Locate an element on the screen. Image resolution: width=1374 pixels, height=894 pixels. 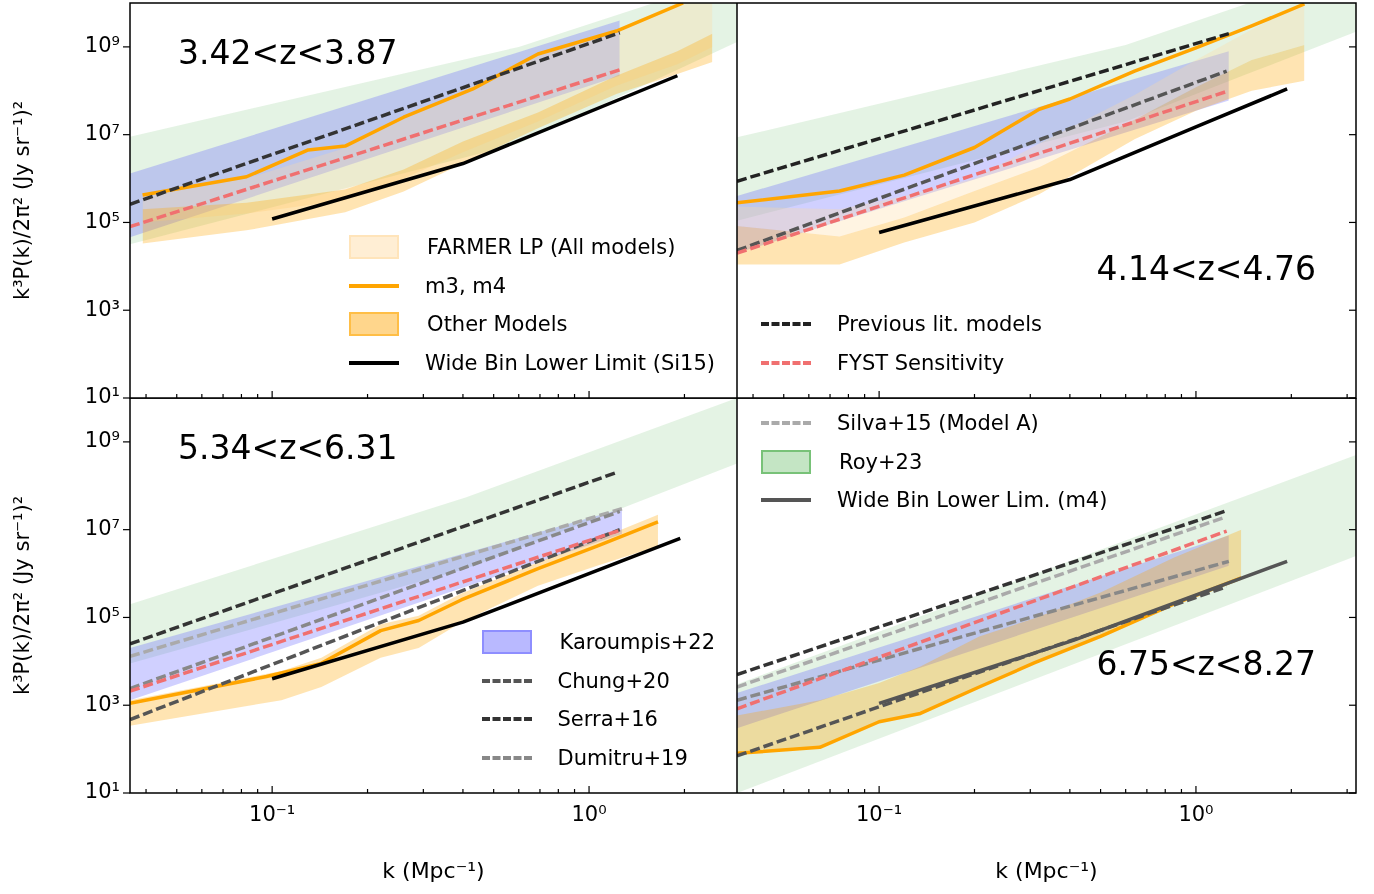
legend-label: FYST Sensitivity is located at coordinates (921, 363).